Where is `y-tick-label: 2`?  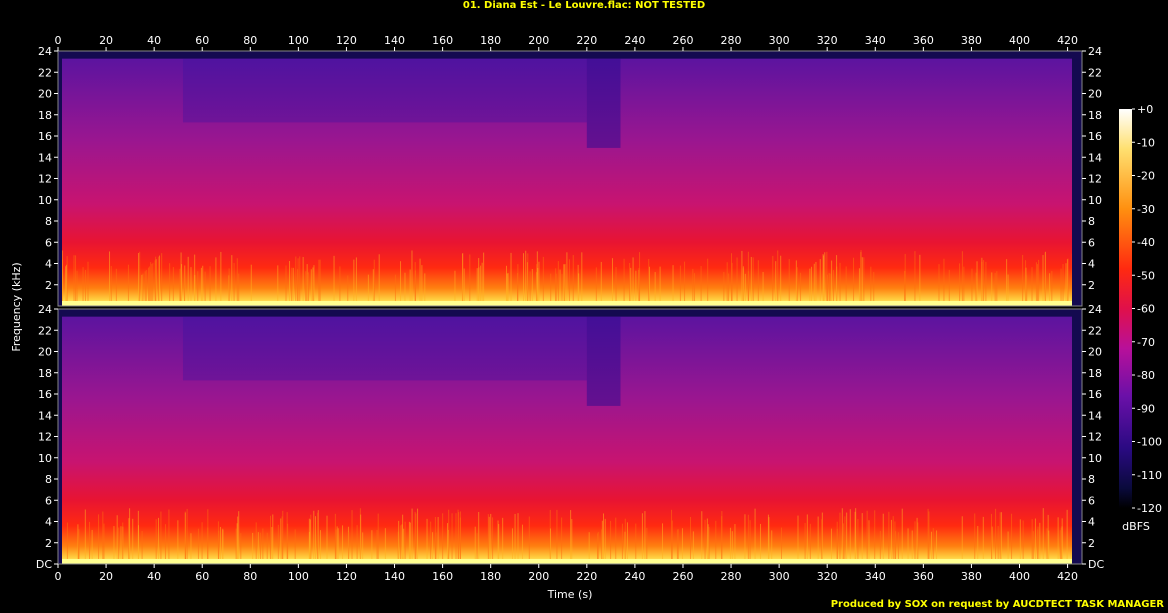 y-tick-label: 2 is located at coordinates (48, 543).